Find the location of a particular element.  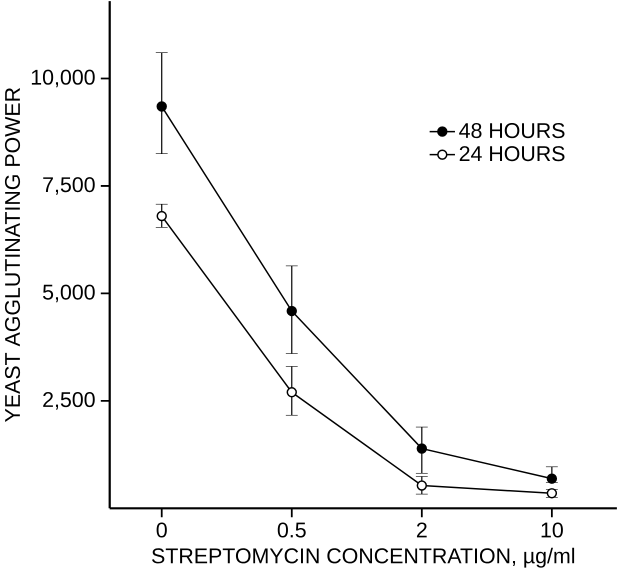

y-axis-title: YEAST AGGLUTINATING POWER is located at coordinates (12, 255).